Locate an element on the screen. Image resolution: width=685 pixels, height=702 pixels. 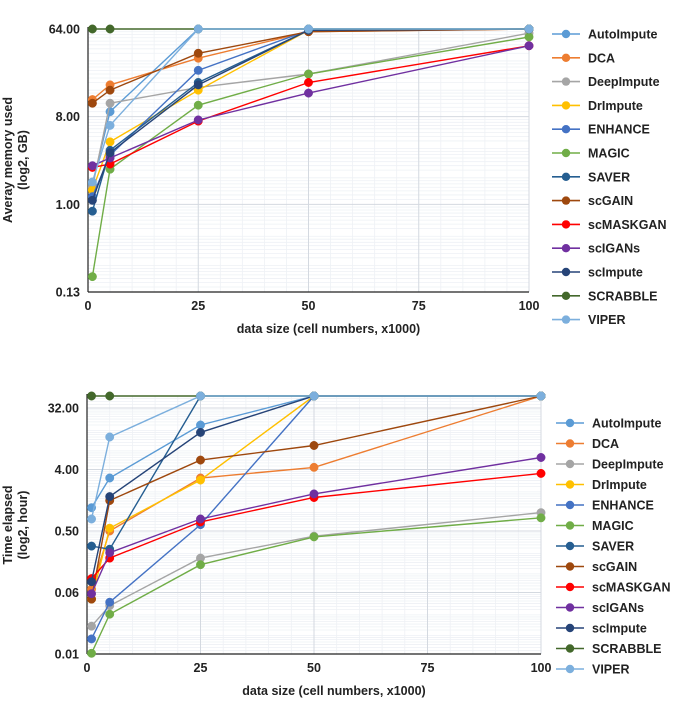
x-tick-label: 75 is located at coordinates (419, 306).